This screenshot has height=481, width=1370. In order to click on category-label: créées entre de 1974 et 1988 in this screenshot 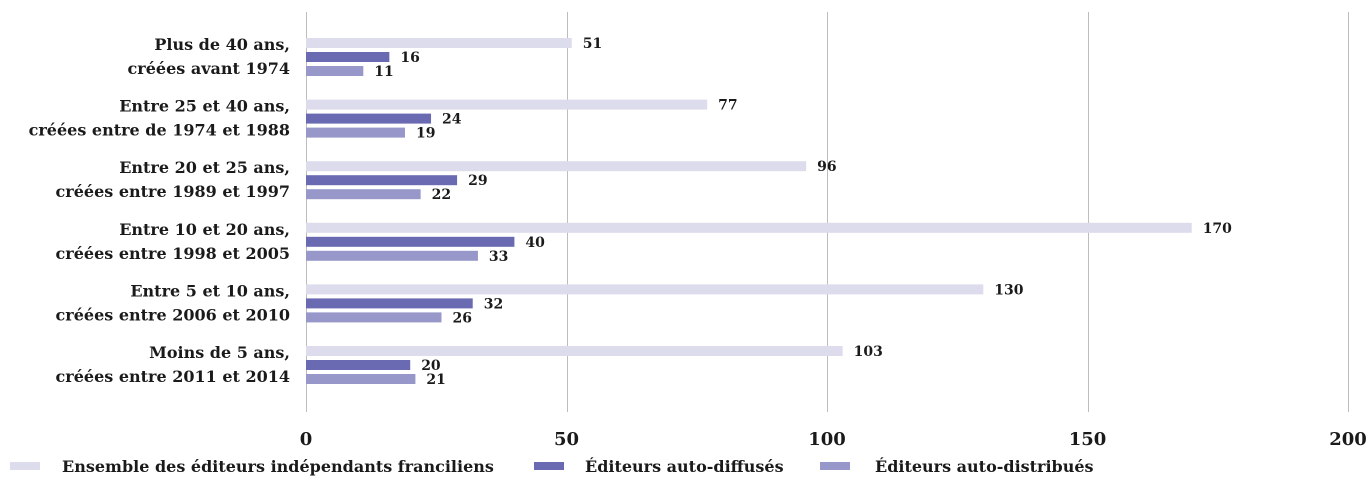, I will do `click(159, 130)`.